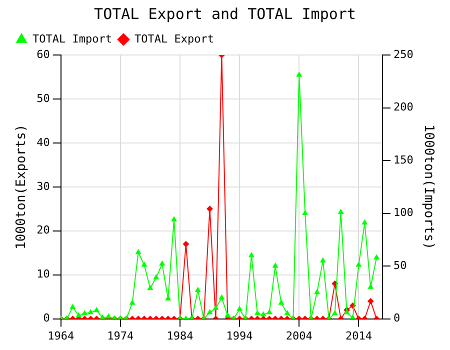 This screenshot has width=450, height=350. What do you see at coordinates (43, 54) in the screenshot?
I see `y-tick-label: 60` at bounding box center [43, 54].